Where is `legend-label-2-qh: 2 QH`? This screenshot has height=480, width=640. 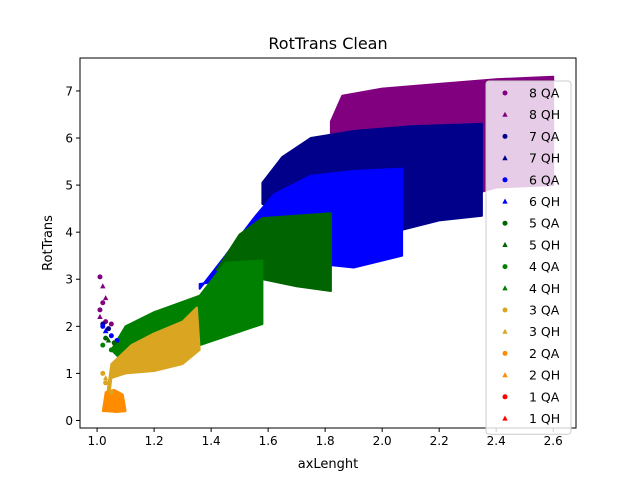
legend-label-2-qh: 2 QH is located at coordinates (544, 375).